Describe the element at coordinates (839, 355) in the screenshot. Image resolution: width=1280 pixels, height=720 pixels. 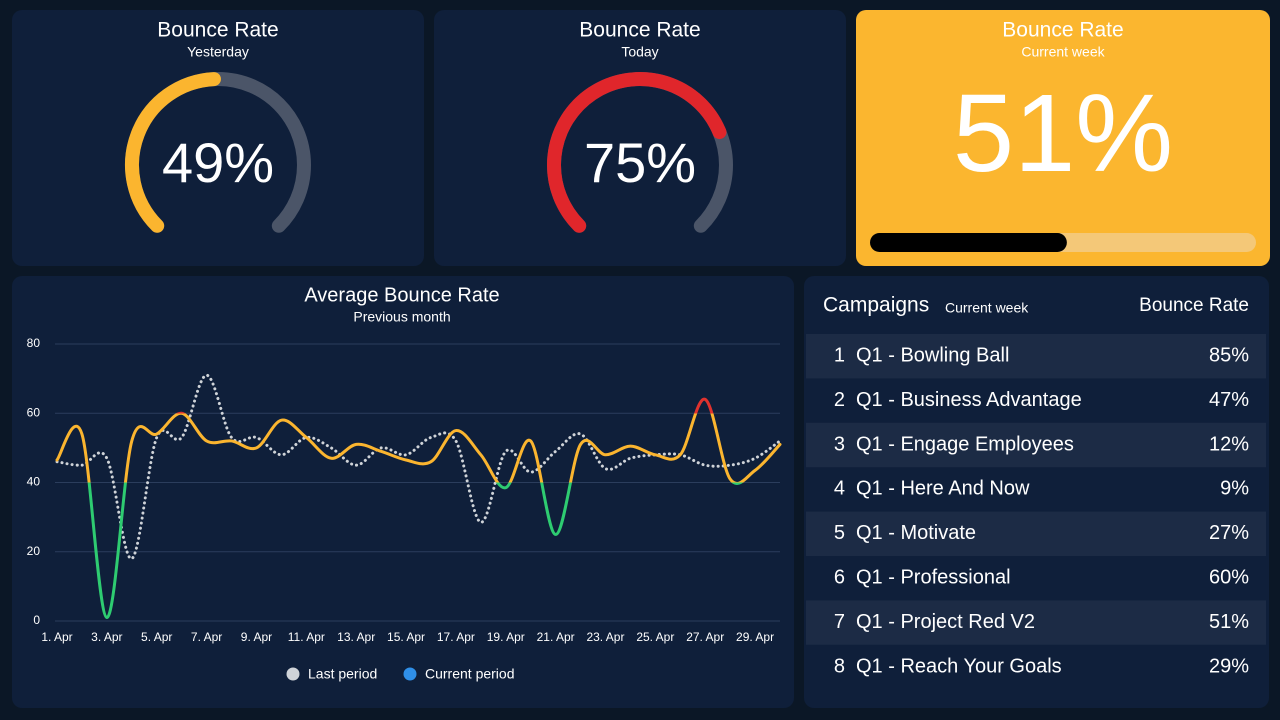
I see `table-rank: 1` at that location.